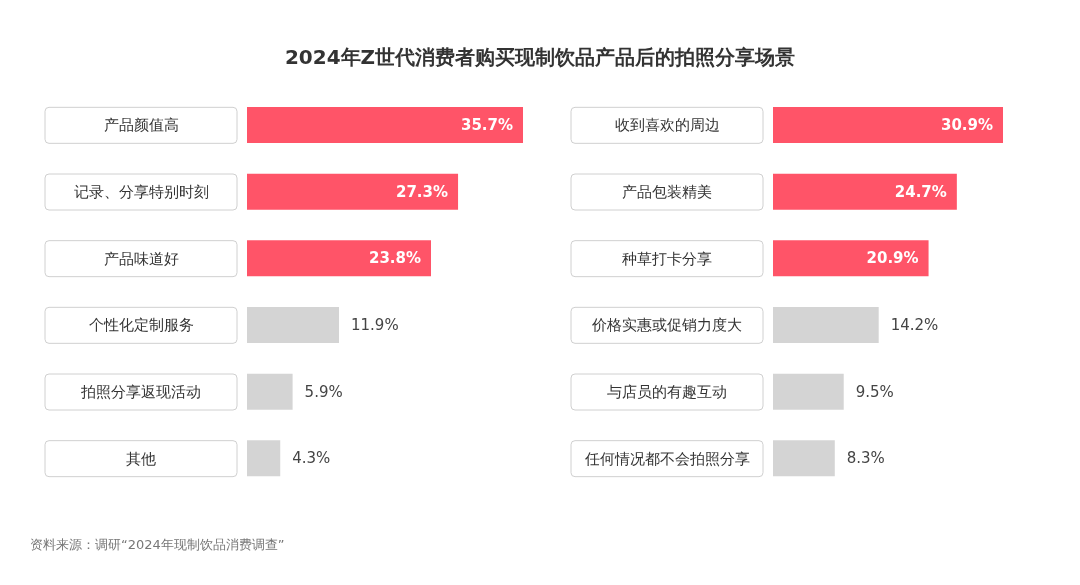 The image size is (1080, 585). What do you see at coordinates (667, 258) in the screenshot?
I see `y-tick-label: 种草打卡分享` at bounding box center [667, 258].